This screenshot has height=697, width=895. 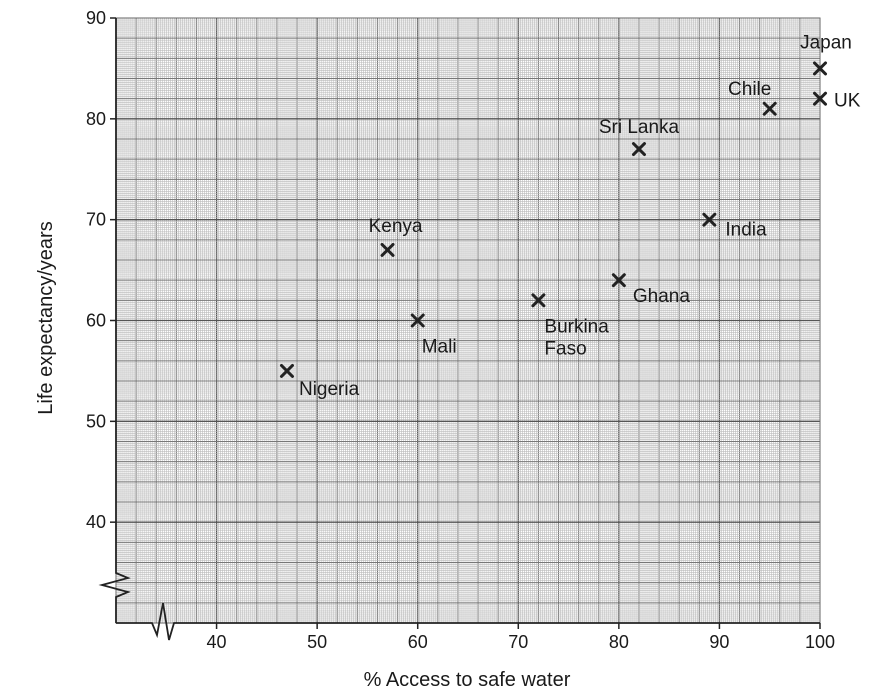 What do you see at coordinates (746, 230) in the screenshot?
I see `point-label: India` at bounding box center [746, 230].